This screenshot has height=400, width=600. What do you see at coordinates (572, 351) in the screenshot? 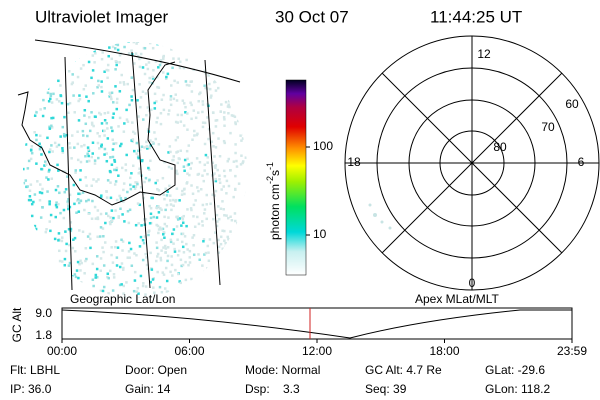
I see `x-tick-label: 23:59` at bounding box center [572, 351].